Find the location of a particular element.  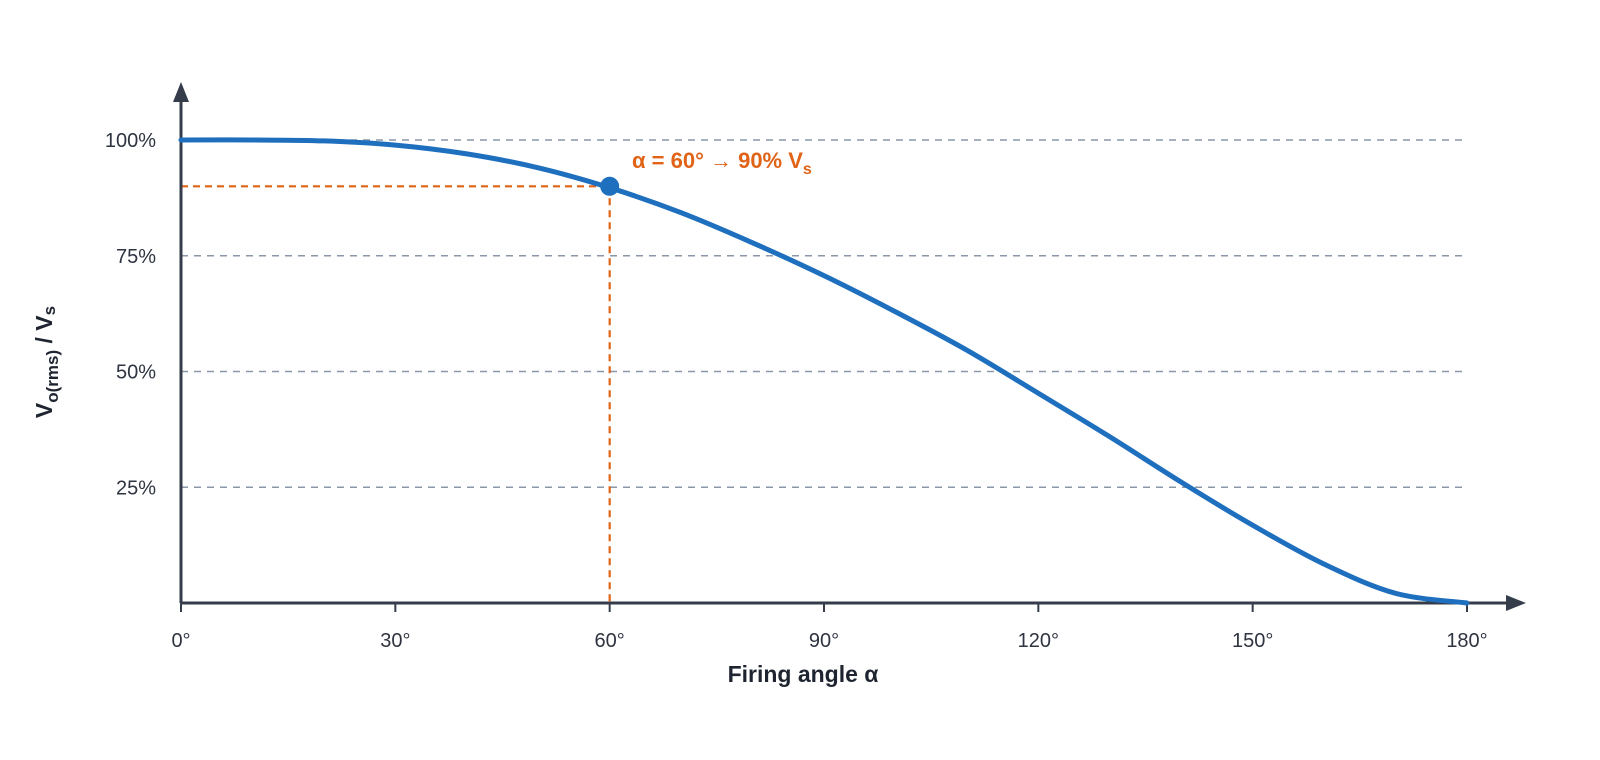

x-tick-label-60: 60° is located at coordinates (610, 641).